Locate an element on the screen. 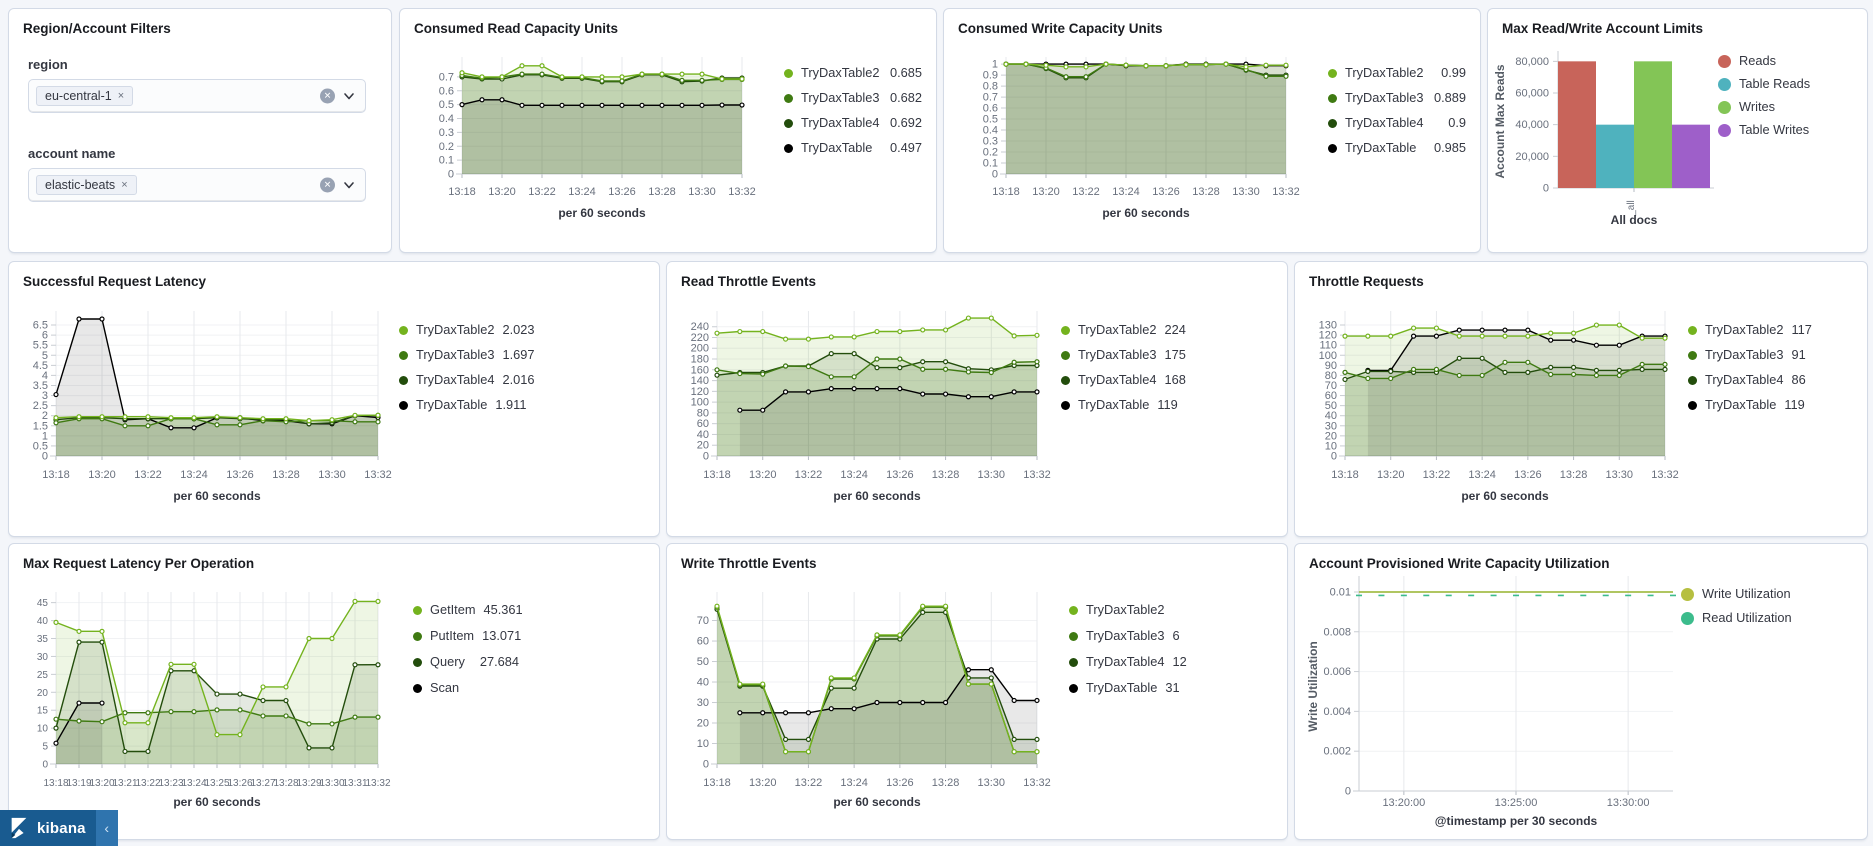  legend-item-trydaxtable4: TryDaxTable4 0.692 is located at coordinates (853, 123).